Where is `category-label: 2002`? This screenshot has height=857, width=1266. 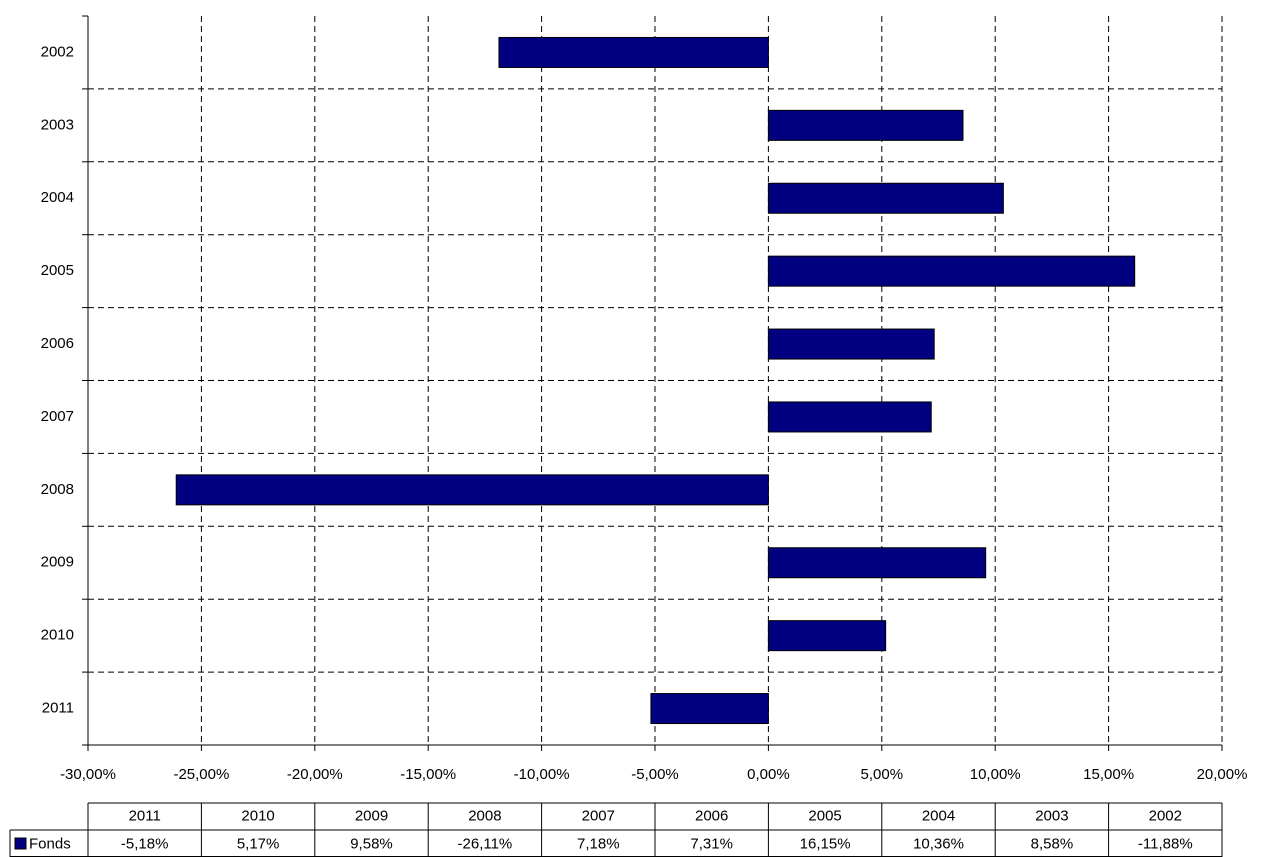
category-label: 2002 is located at coordinates (57, 51).